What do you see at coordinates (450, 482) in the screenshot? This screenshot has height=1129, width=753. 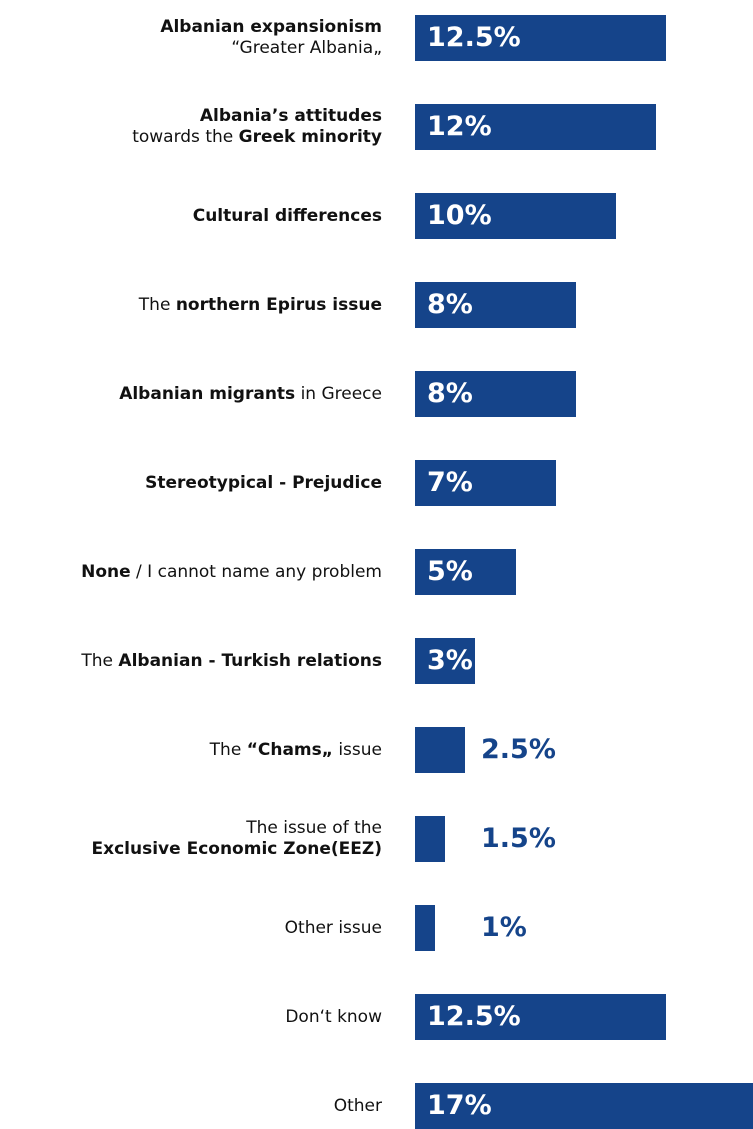 I see `value-label: 7%` at bounding box center [450, 482].